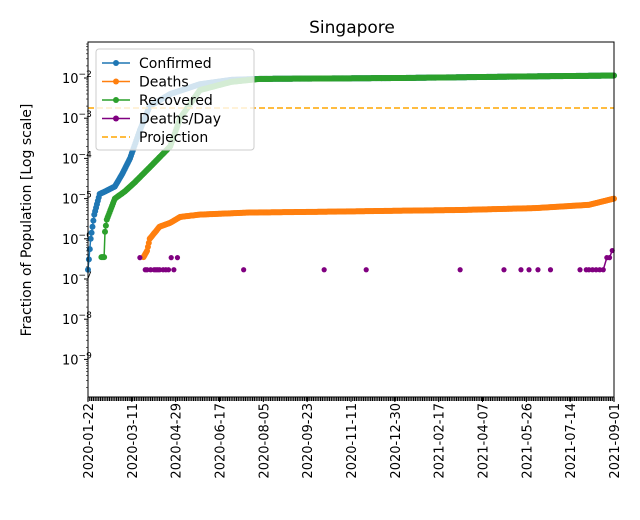 This screenshot has height=520, width=640. I want to click on x-tick-label: 2020-04-29, so click(177, 441).